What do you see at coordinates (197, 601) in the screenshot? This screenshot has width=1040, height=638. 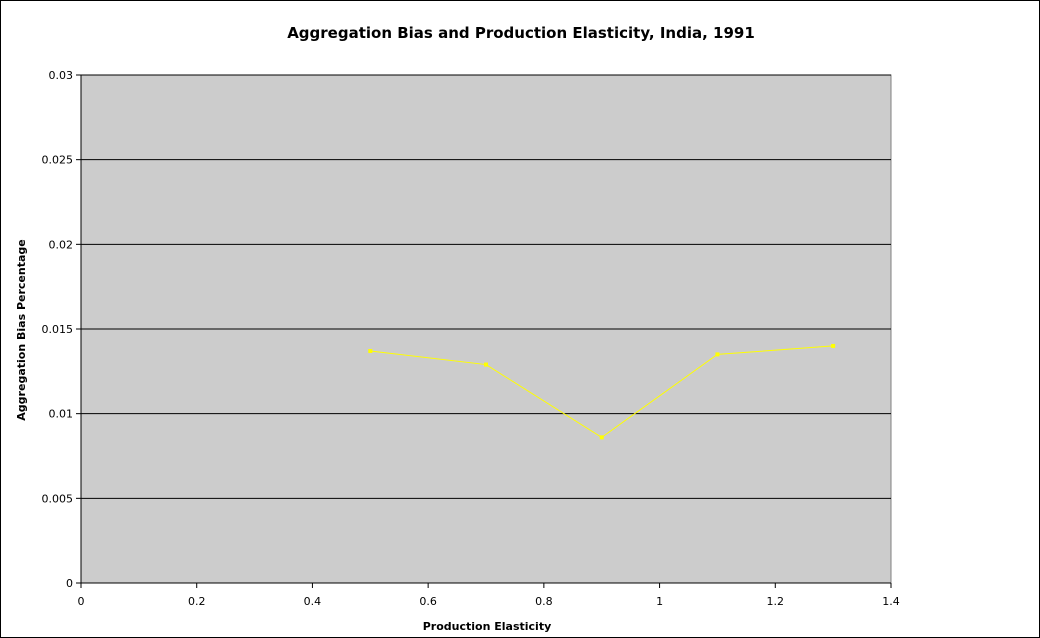 I see `x-tick-label-1: 0.2` at bounding box center [197, 601].